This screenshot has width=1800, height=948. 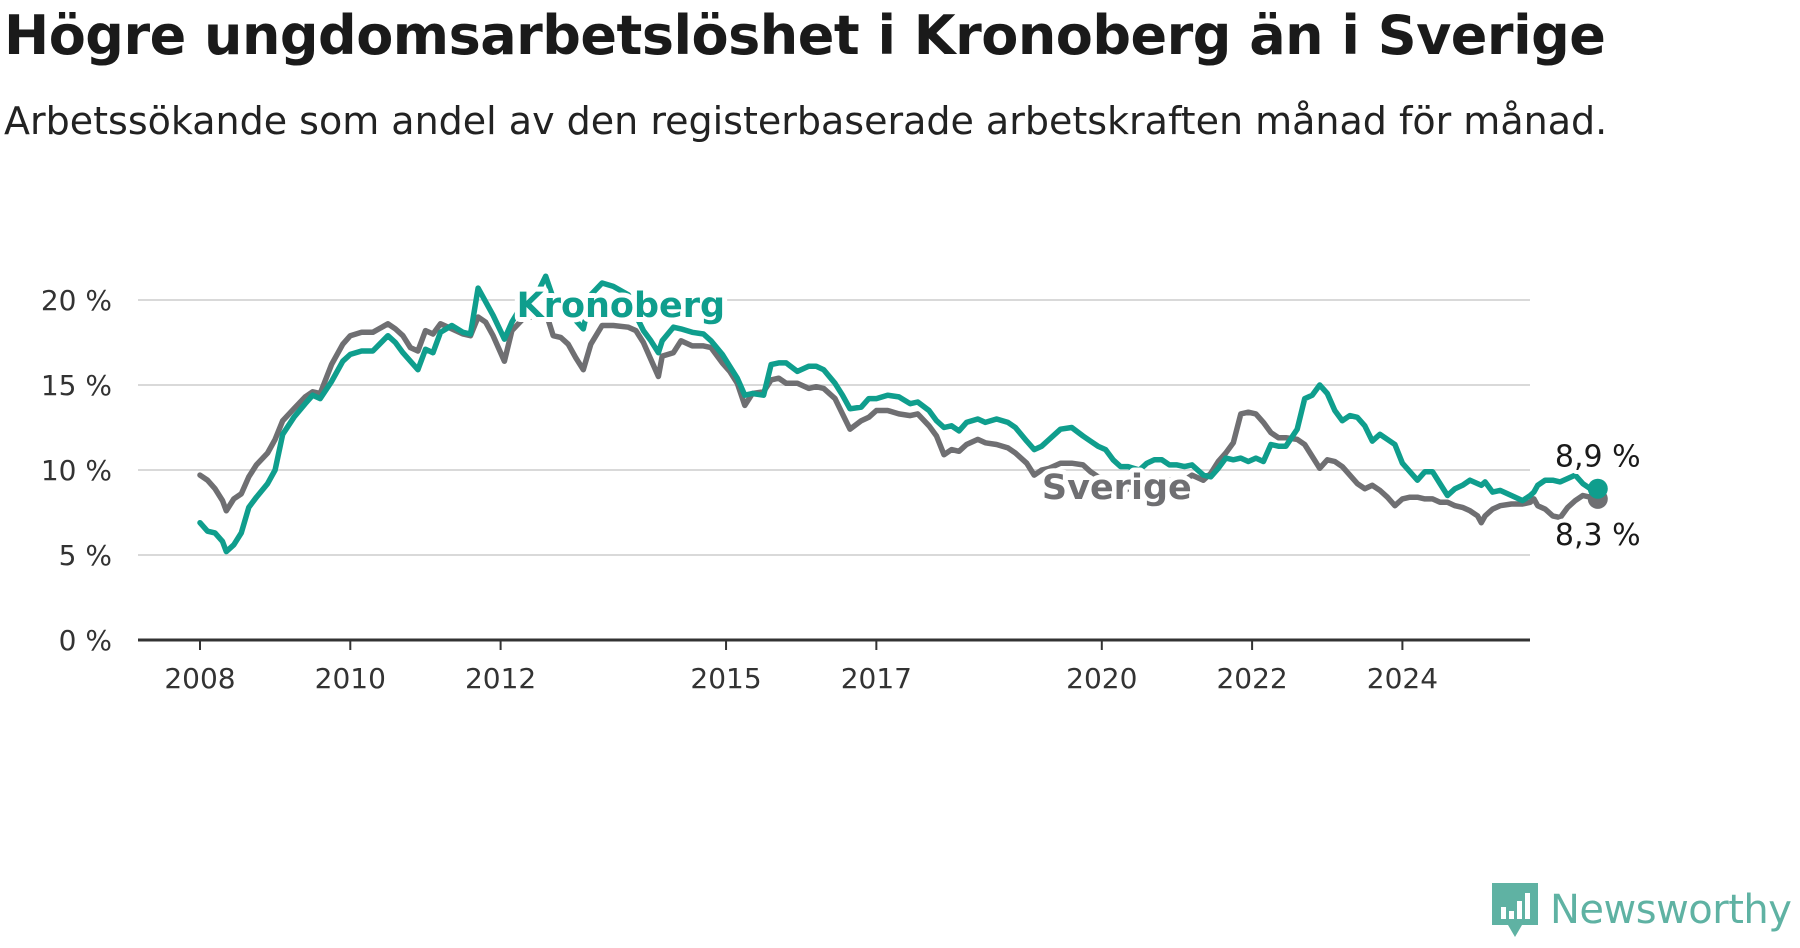 What do you see at coordinates (1402, 678) in the screenshot?
I see `x-tick-label: 2024` at bounding box center [1402, 678].